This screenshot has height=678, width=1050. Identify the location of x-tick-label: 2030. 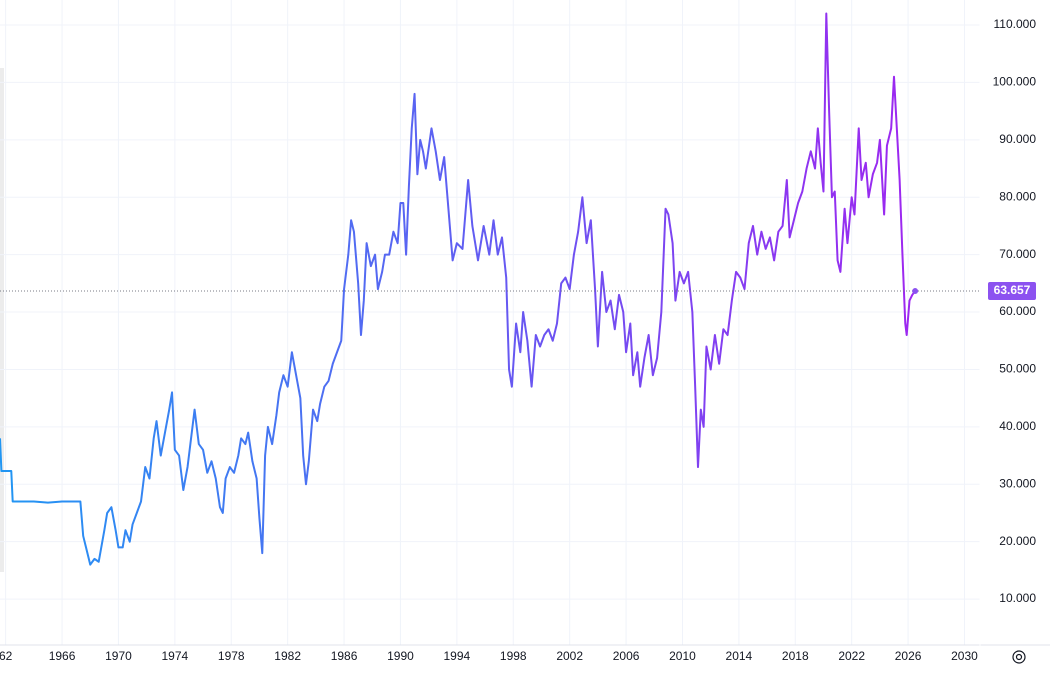
(964, 656).